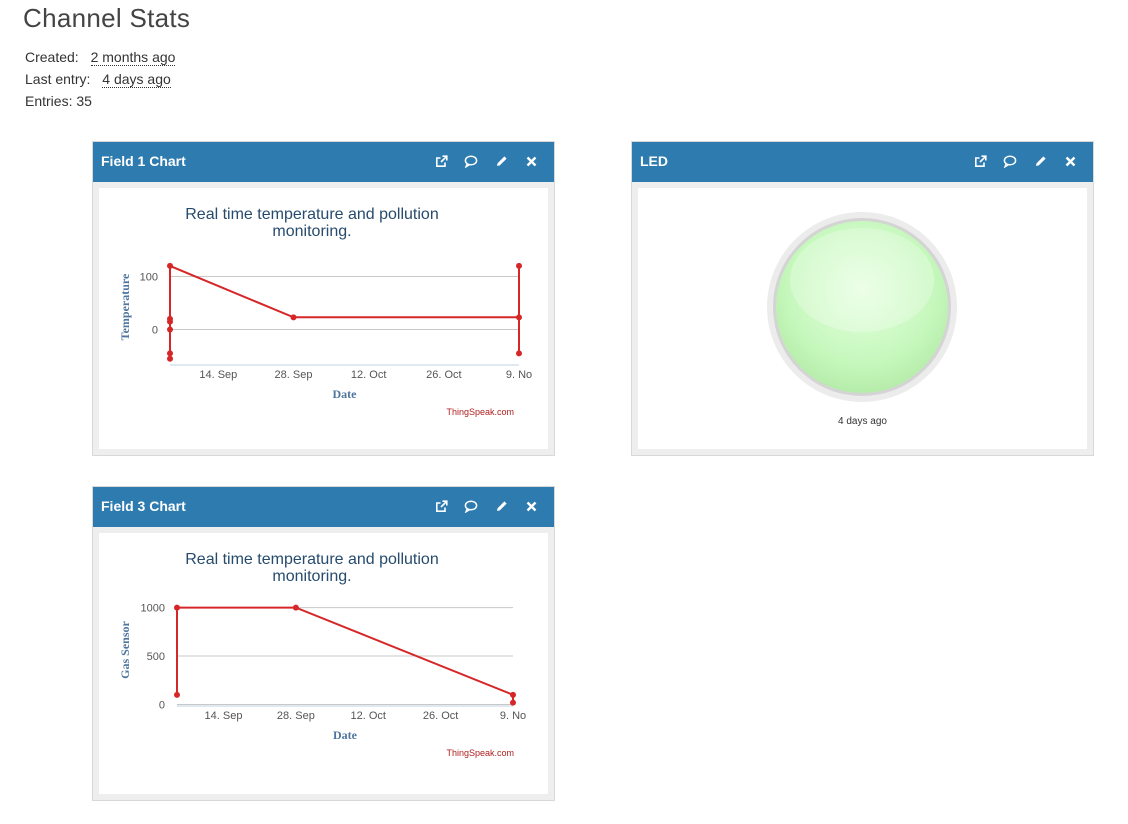 Image resolution: width=1128 pixels, height=824 pixels. I want to click on led-indicator, so click(862, 307).